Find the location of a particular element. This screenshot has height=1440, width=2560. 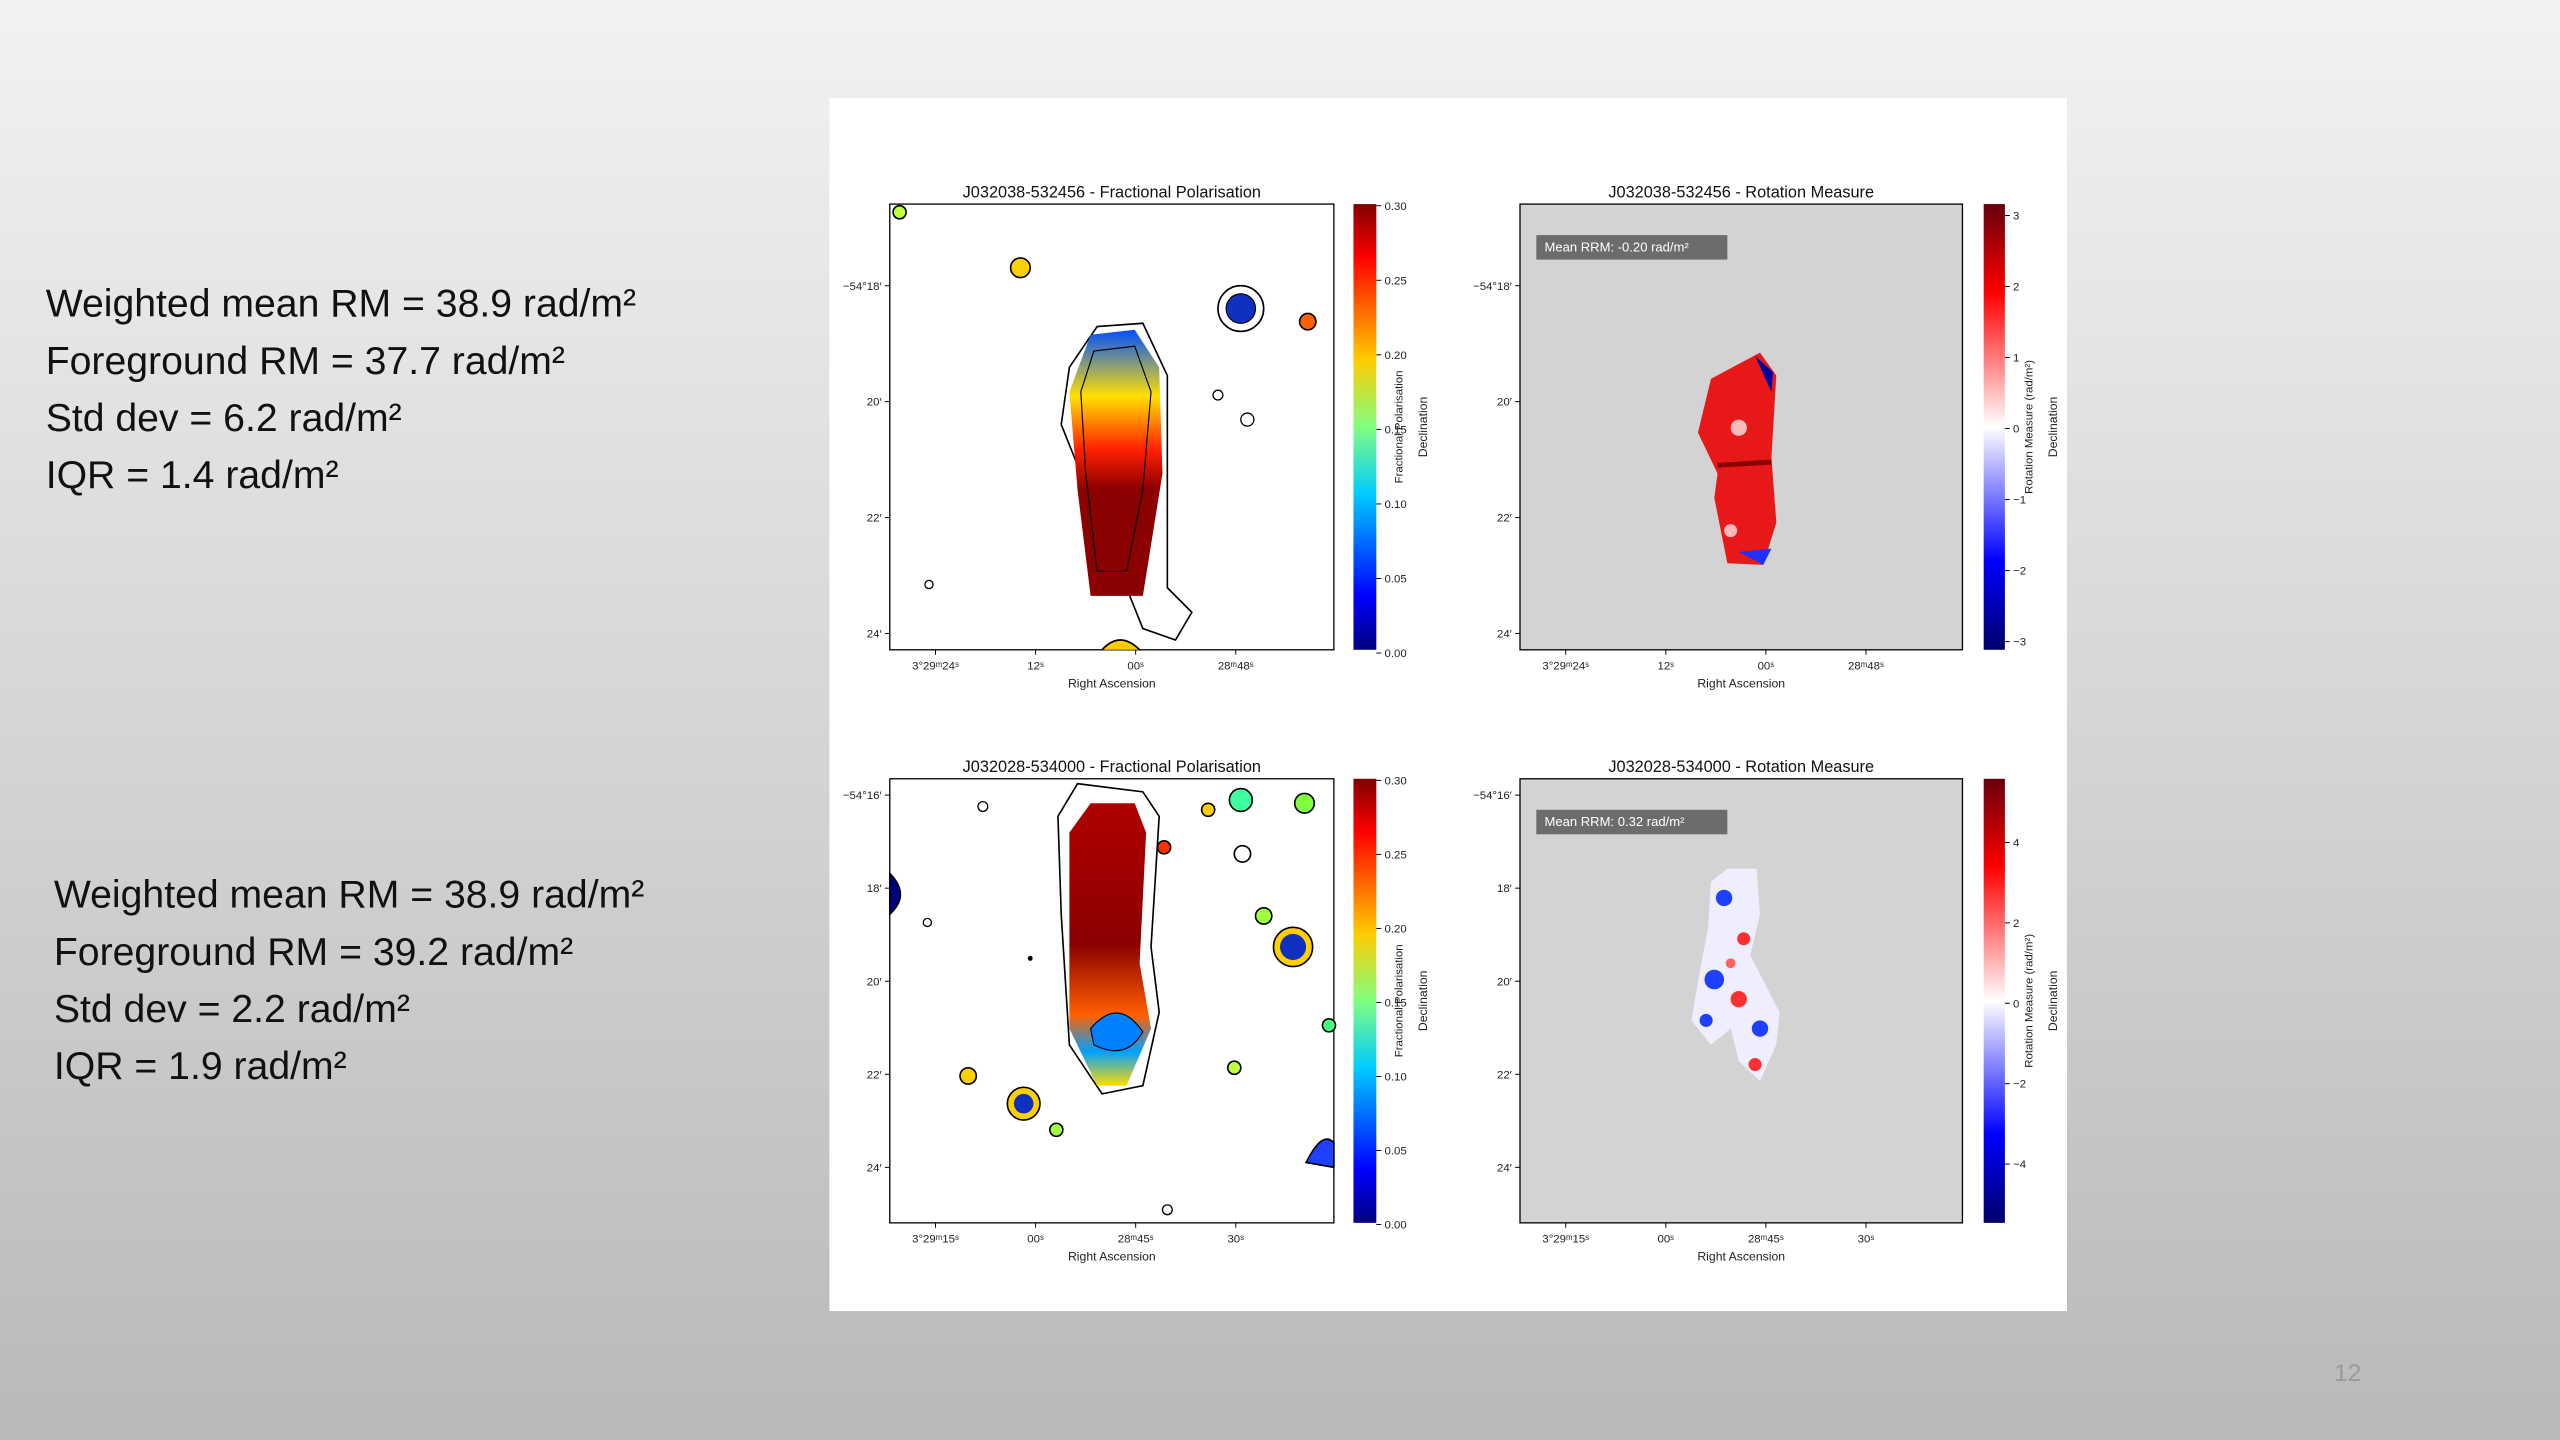

panel-title: J032028-534000 - Rotation Measure is located at coordinates (1741, 767).